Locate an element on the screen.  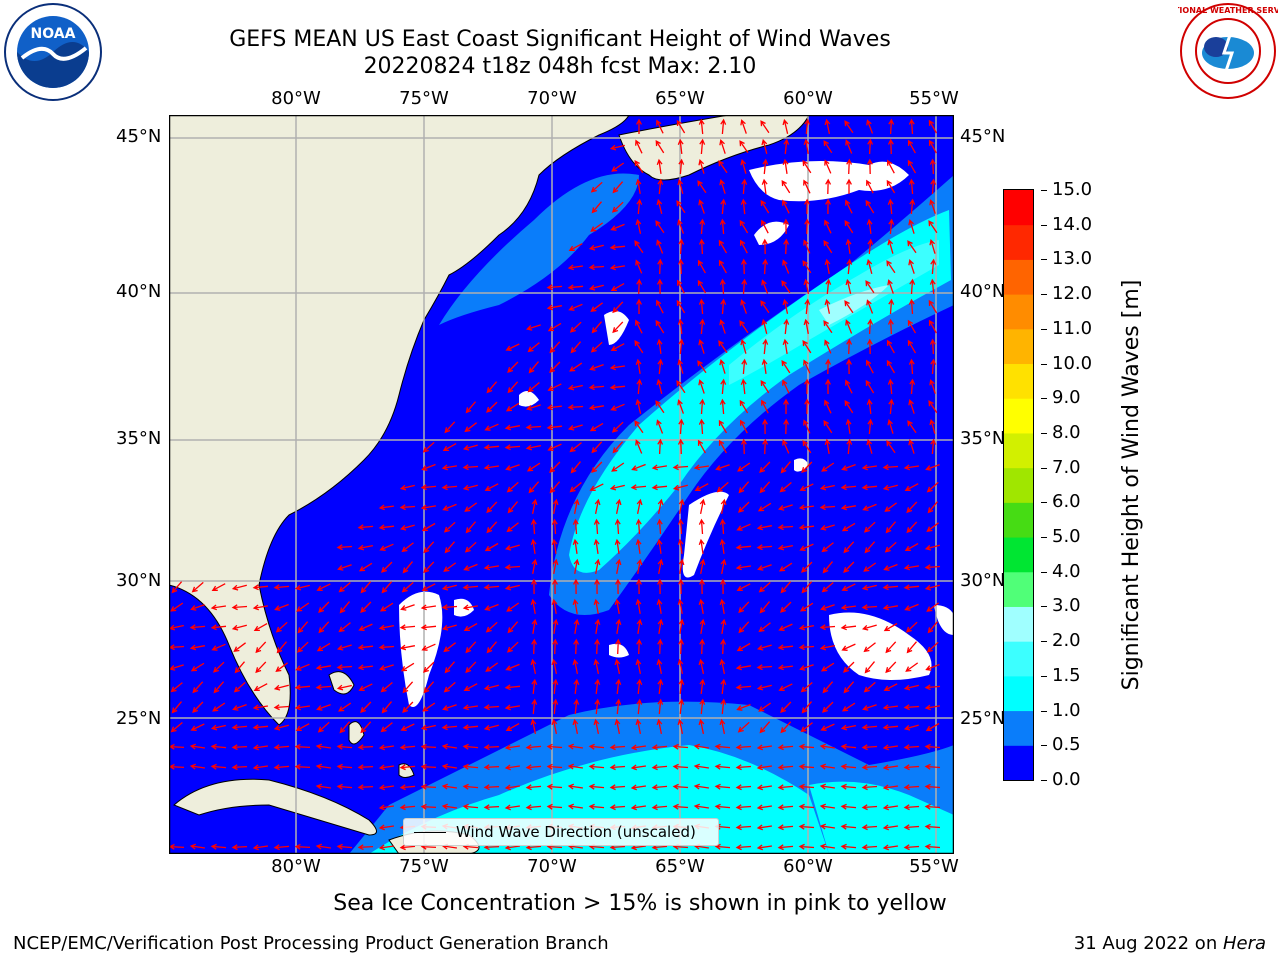
wave-band-southeast is located at coordinates (881, 817).